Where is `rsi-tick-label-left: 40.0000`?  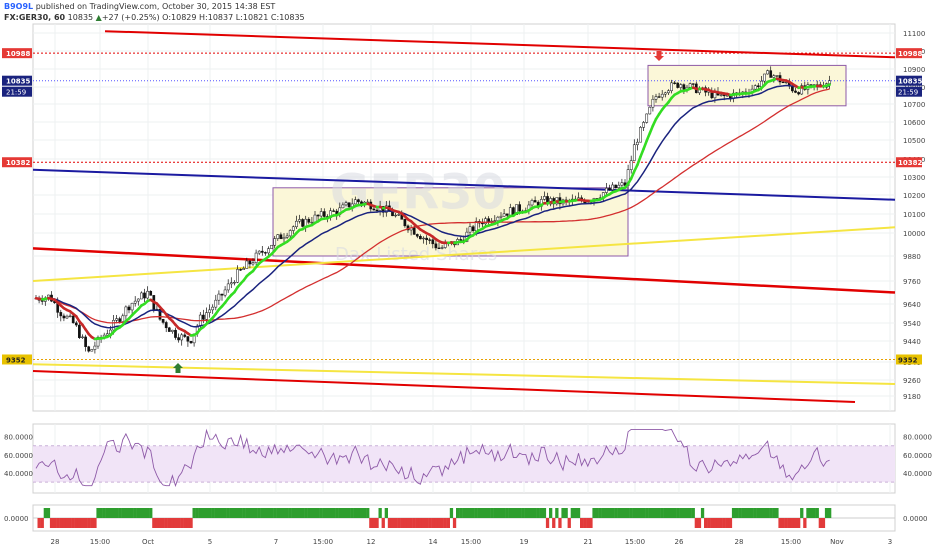 rsi-tick-label-left: 40.0000 is located at coordinates (18, 474).